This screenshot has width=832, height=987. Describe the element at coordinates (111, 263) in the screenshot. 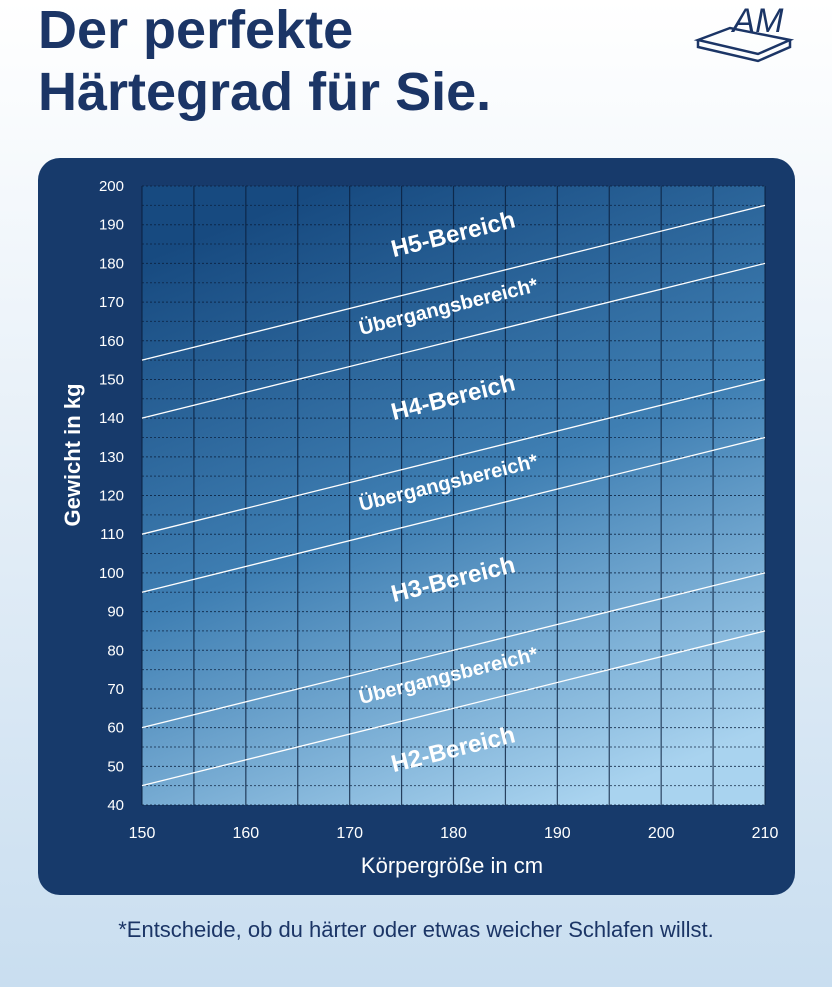

I see `y-tick-label: 180` at that location.